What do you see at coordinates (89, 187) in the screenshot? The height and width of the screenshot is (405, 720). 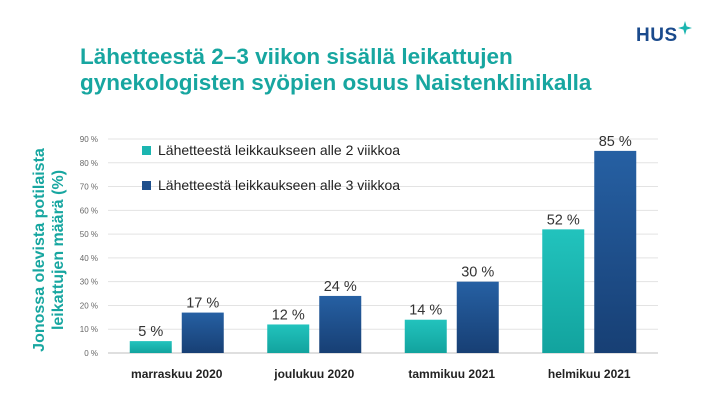 I see `y-tick-label: 70 %` at bounding box center [89, 187].